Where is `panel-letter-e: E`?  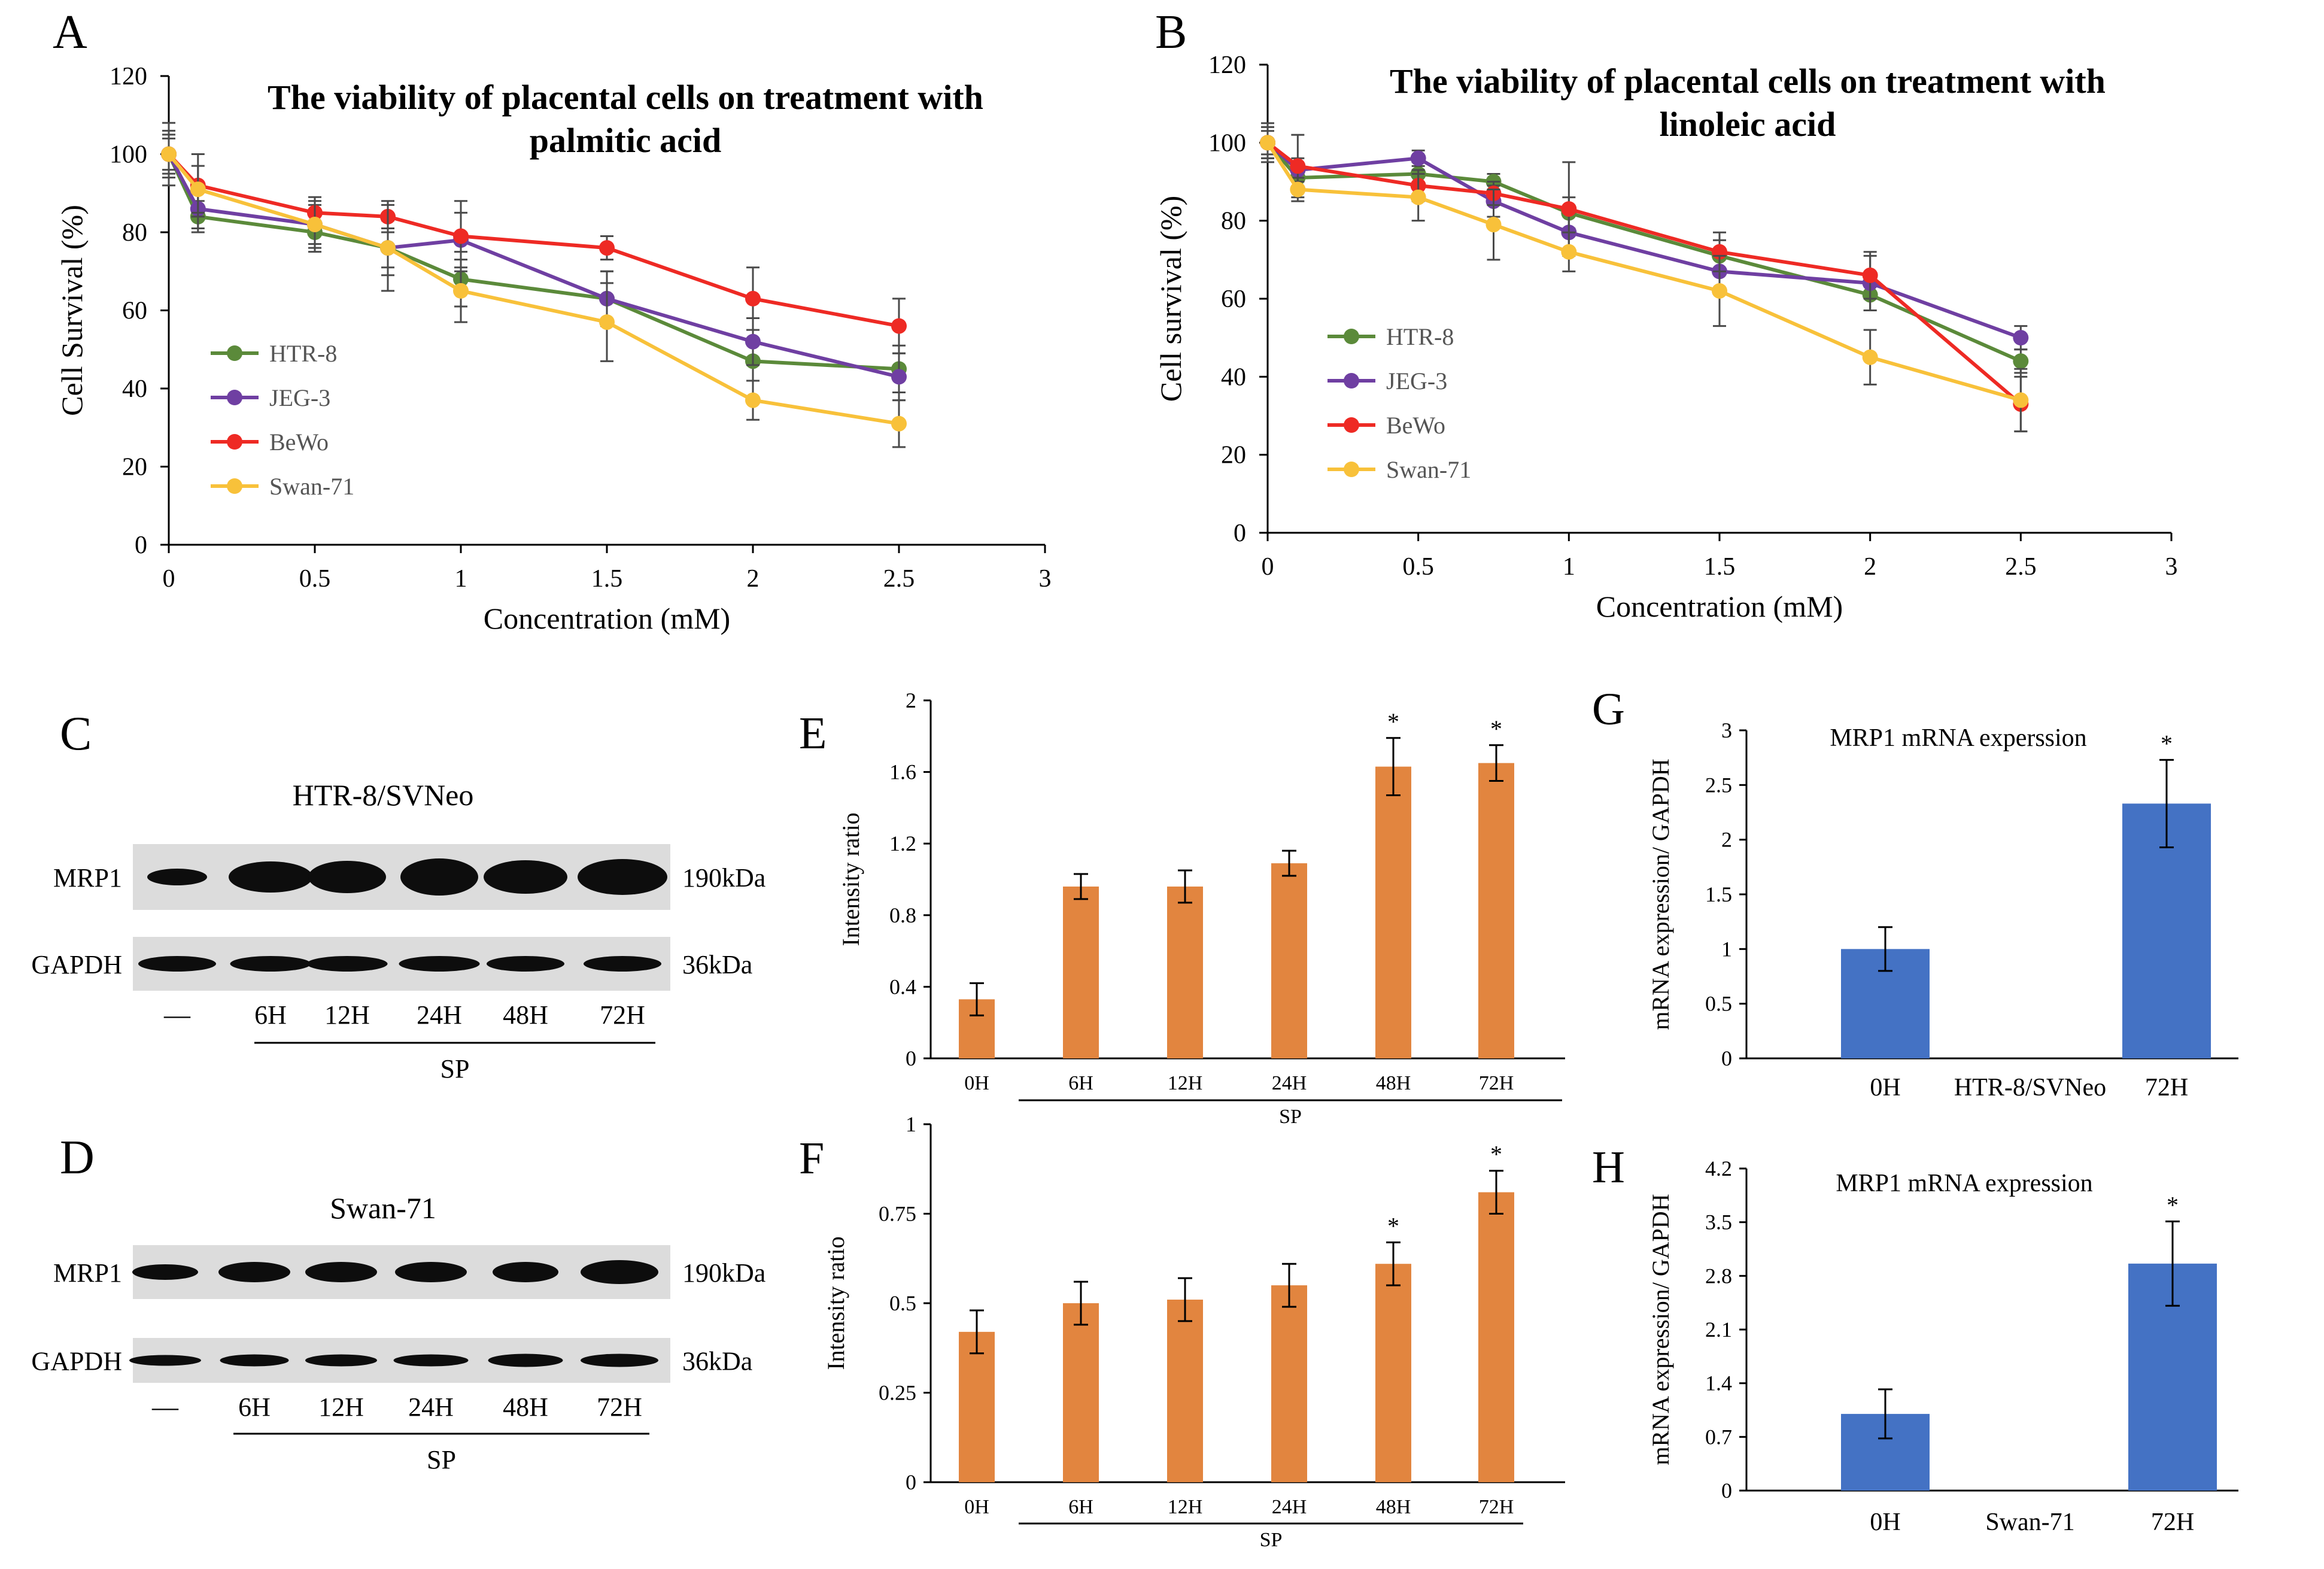 panel-letter-e: E is located at coordinates (813, 733).